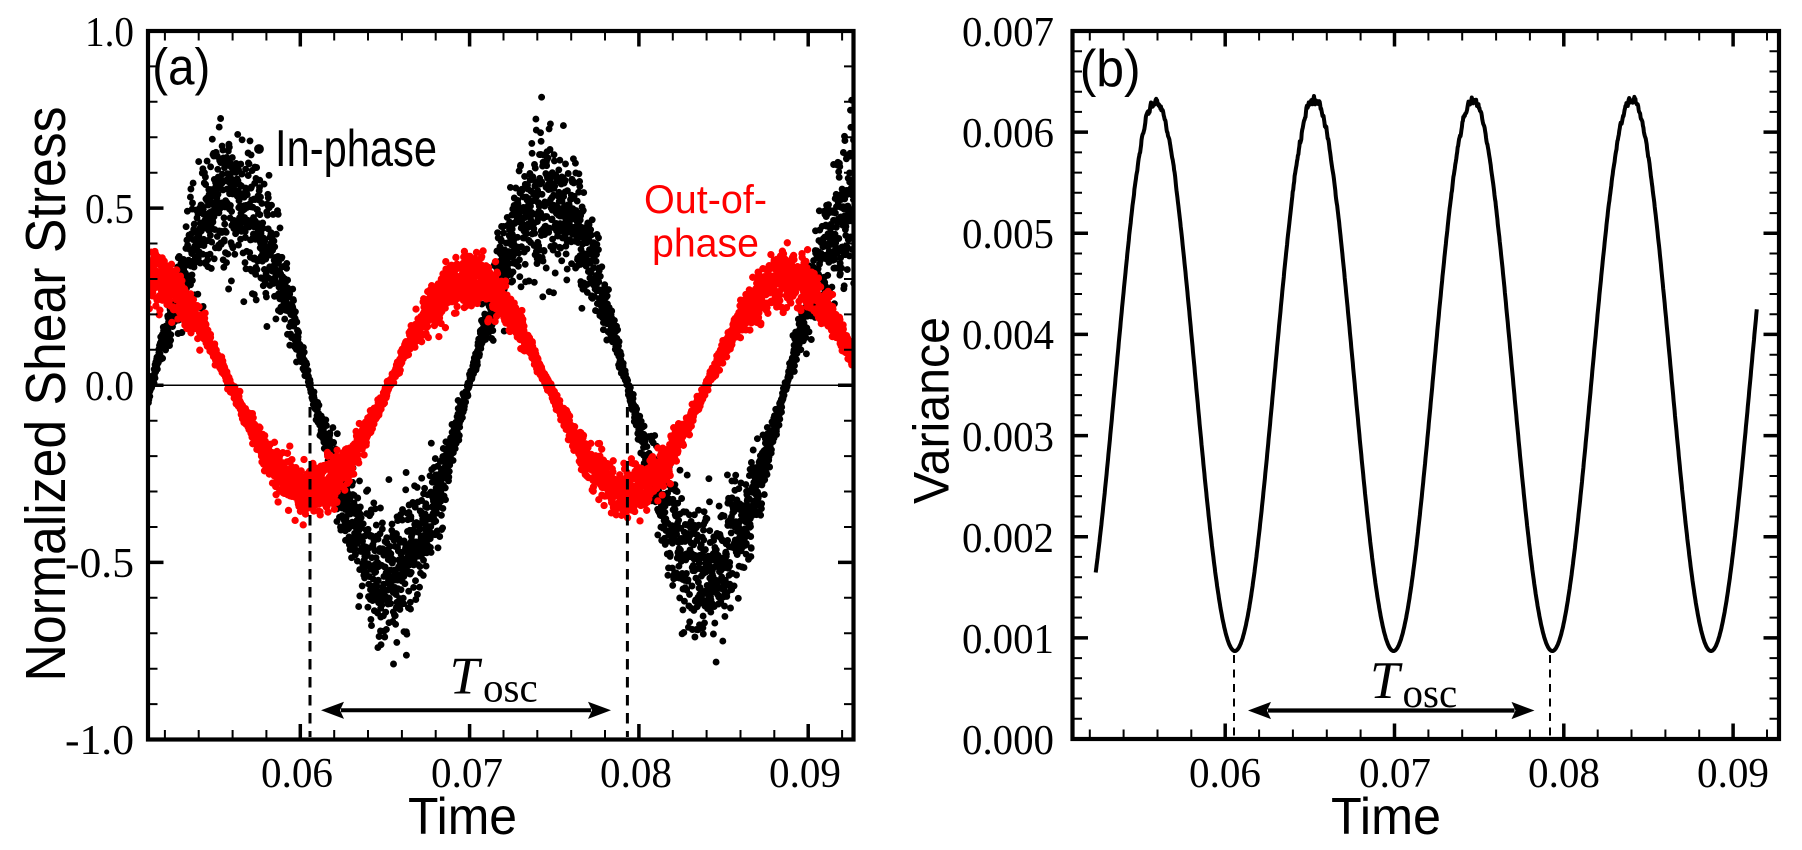  I want to click on svg-text: -1.0, so click(99, 741).